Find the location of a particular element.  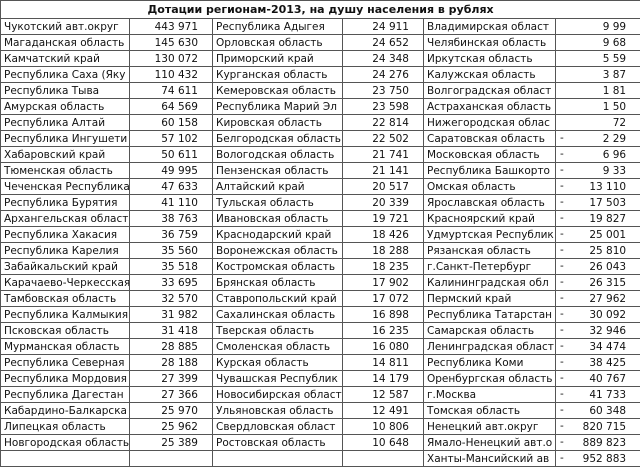

value-cell: 23 750 is located at coordinates (383, 91).